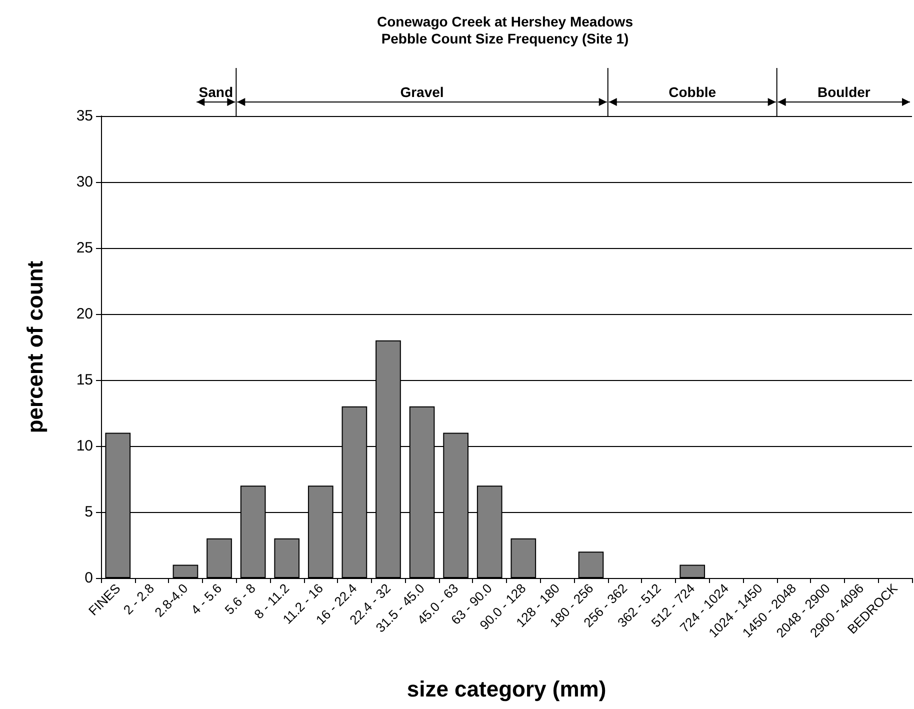 The height and width of the screenshot is (709, 914). What do you see at coordinates (505, 30) in the screenshot?
I see `chart-title: Conewago Creek at Hershey Meadows Pebble Count Size Frequency (Site 1)` at bounding box center [505, 30].